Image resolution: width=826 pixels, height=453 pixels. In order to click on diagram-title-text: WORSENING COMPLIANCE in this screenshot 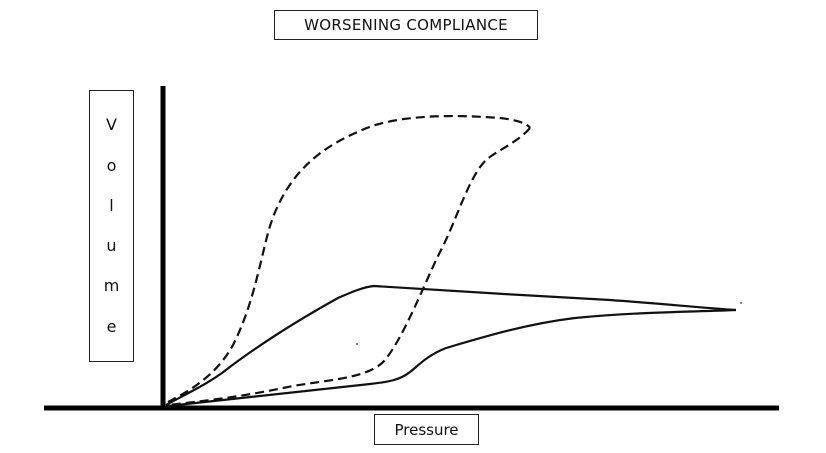, I will do `click(406, 25)`.